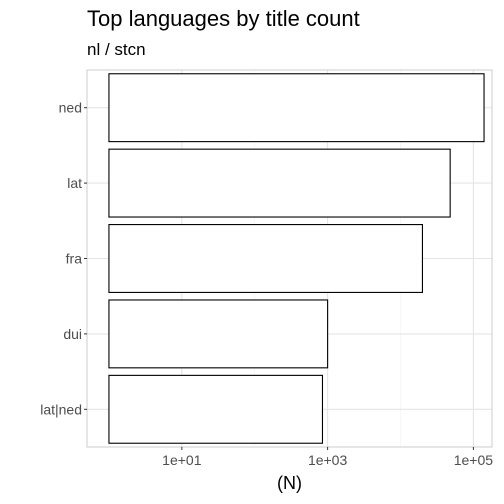 This screenshot has height=504, width=504. I want to click on y-axis: ned lat fra dui lat|ned, so click(63, 258).